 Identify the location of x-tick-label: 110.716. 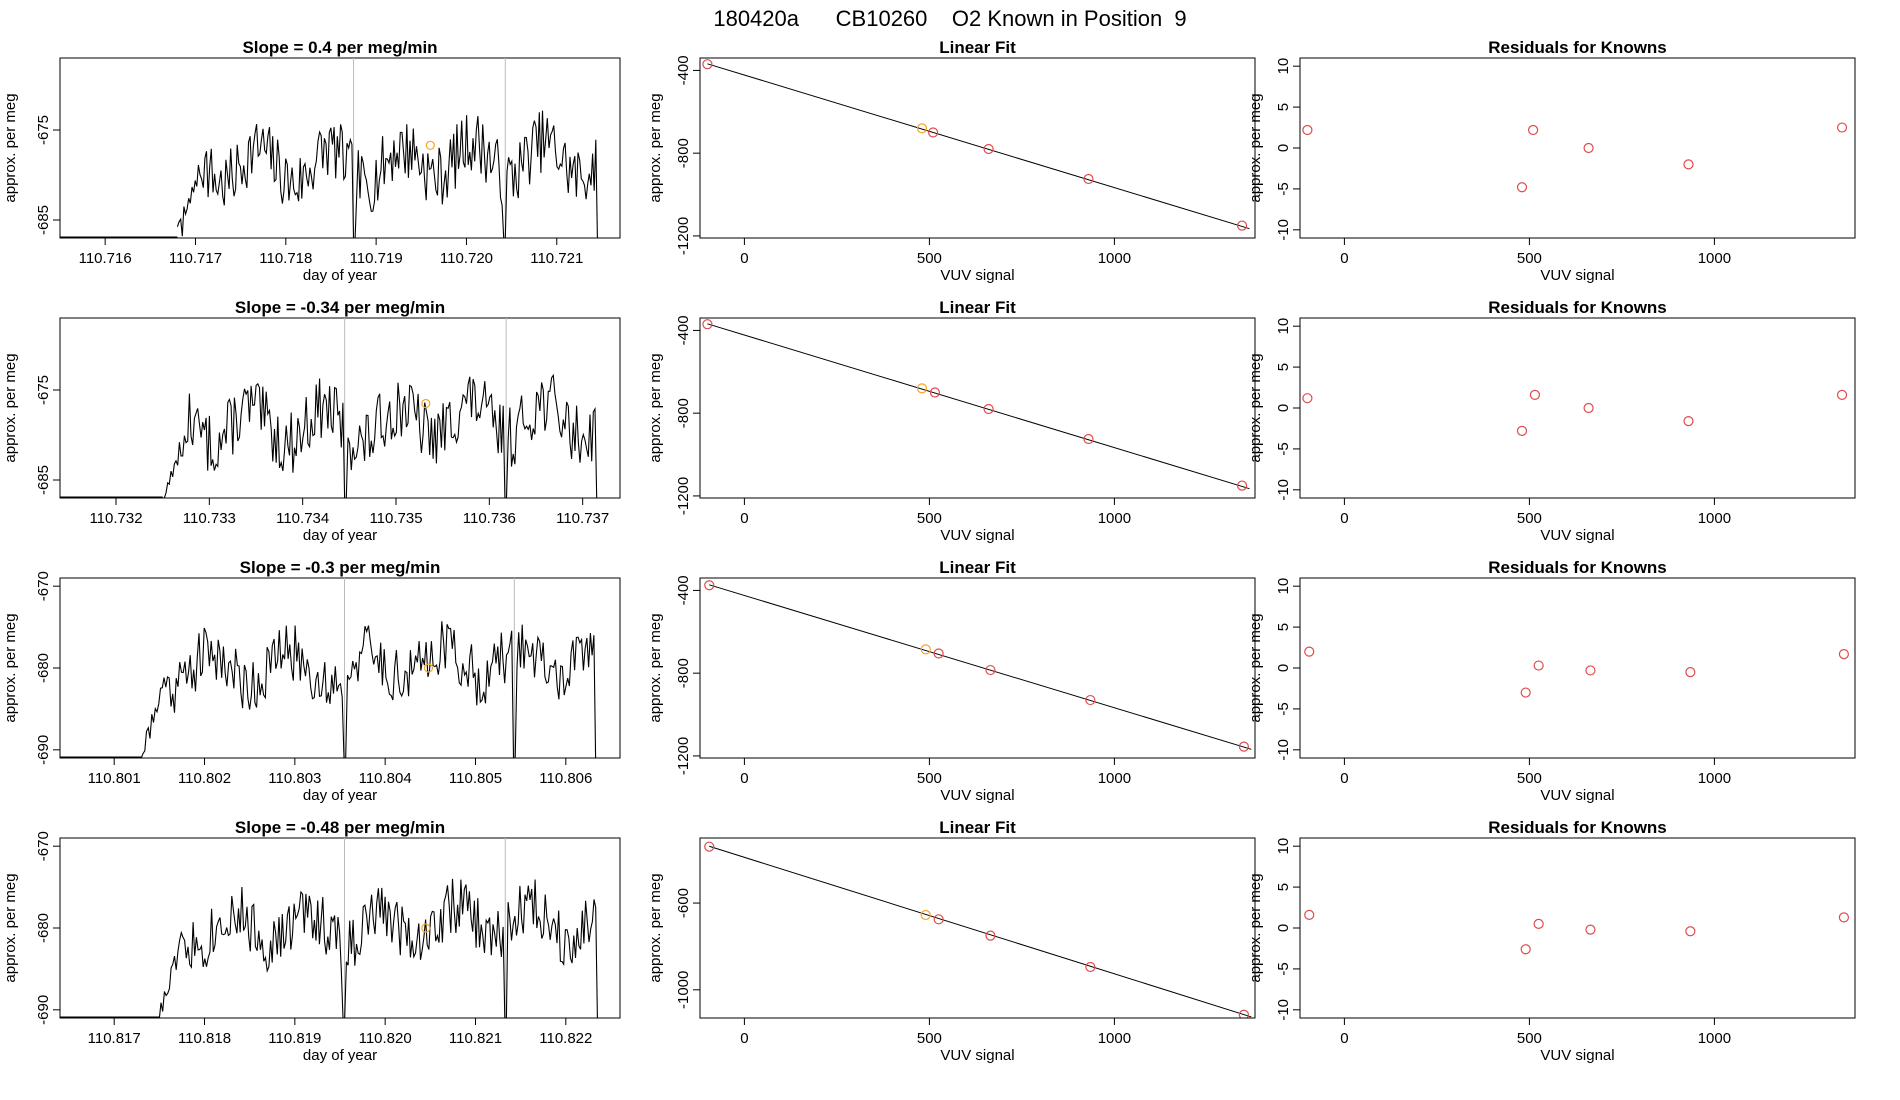
(105, 258).